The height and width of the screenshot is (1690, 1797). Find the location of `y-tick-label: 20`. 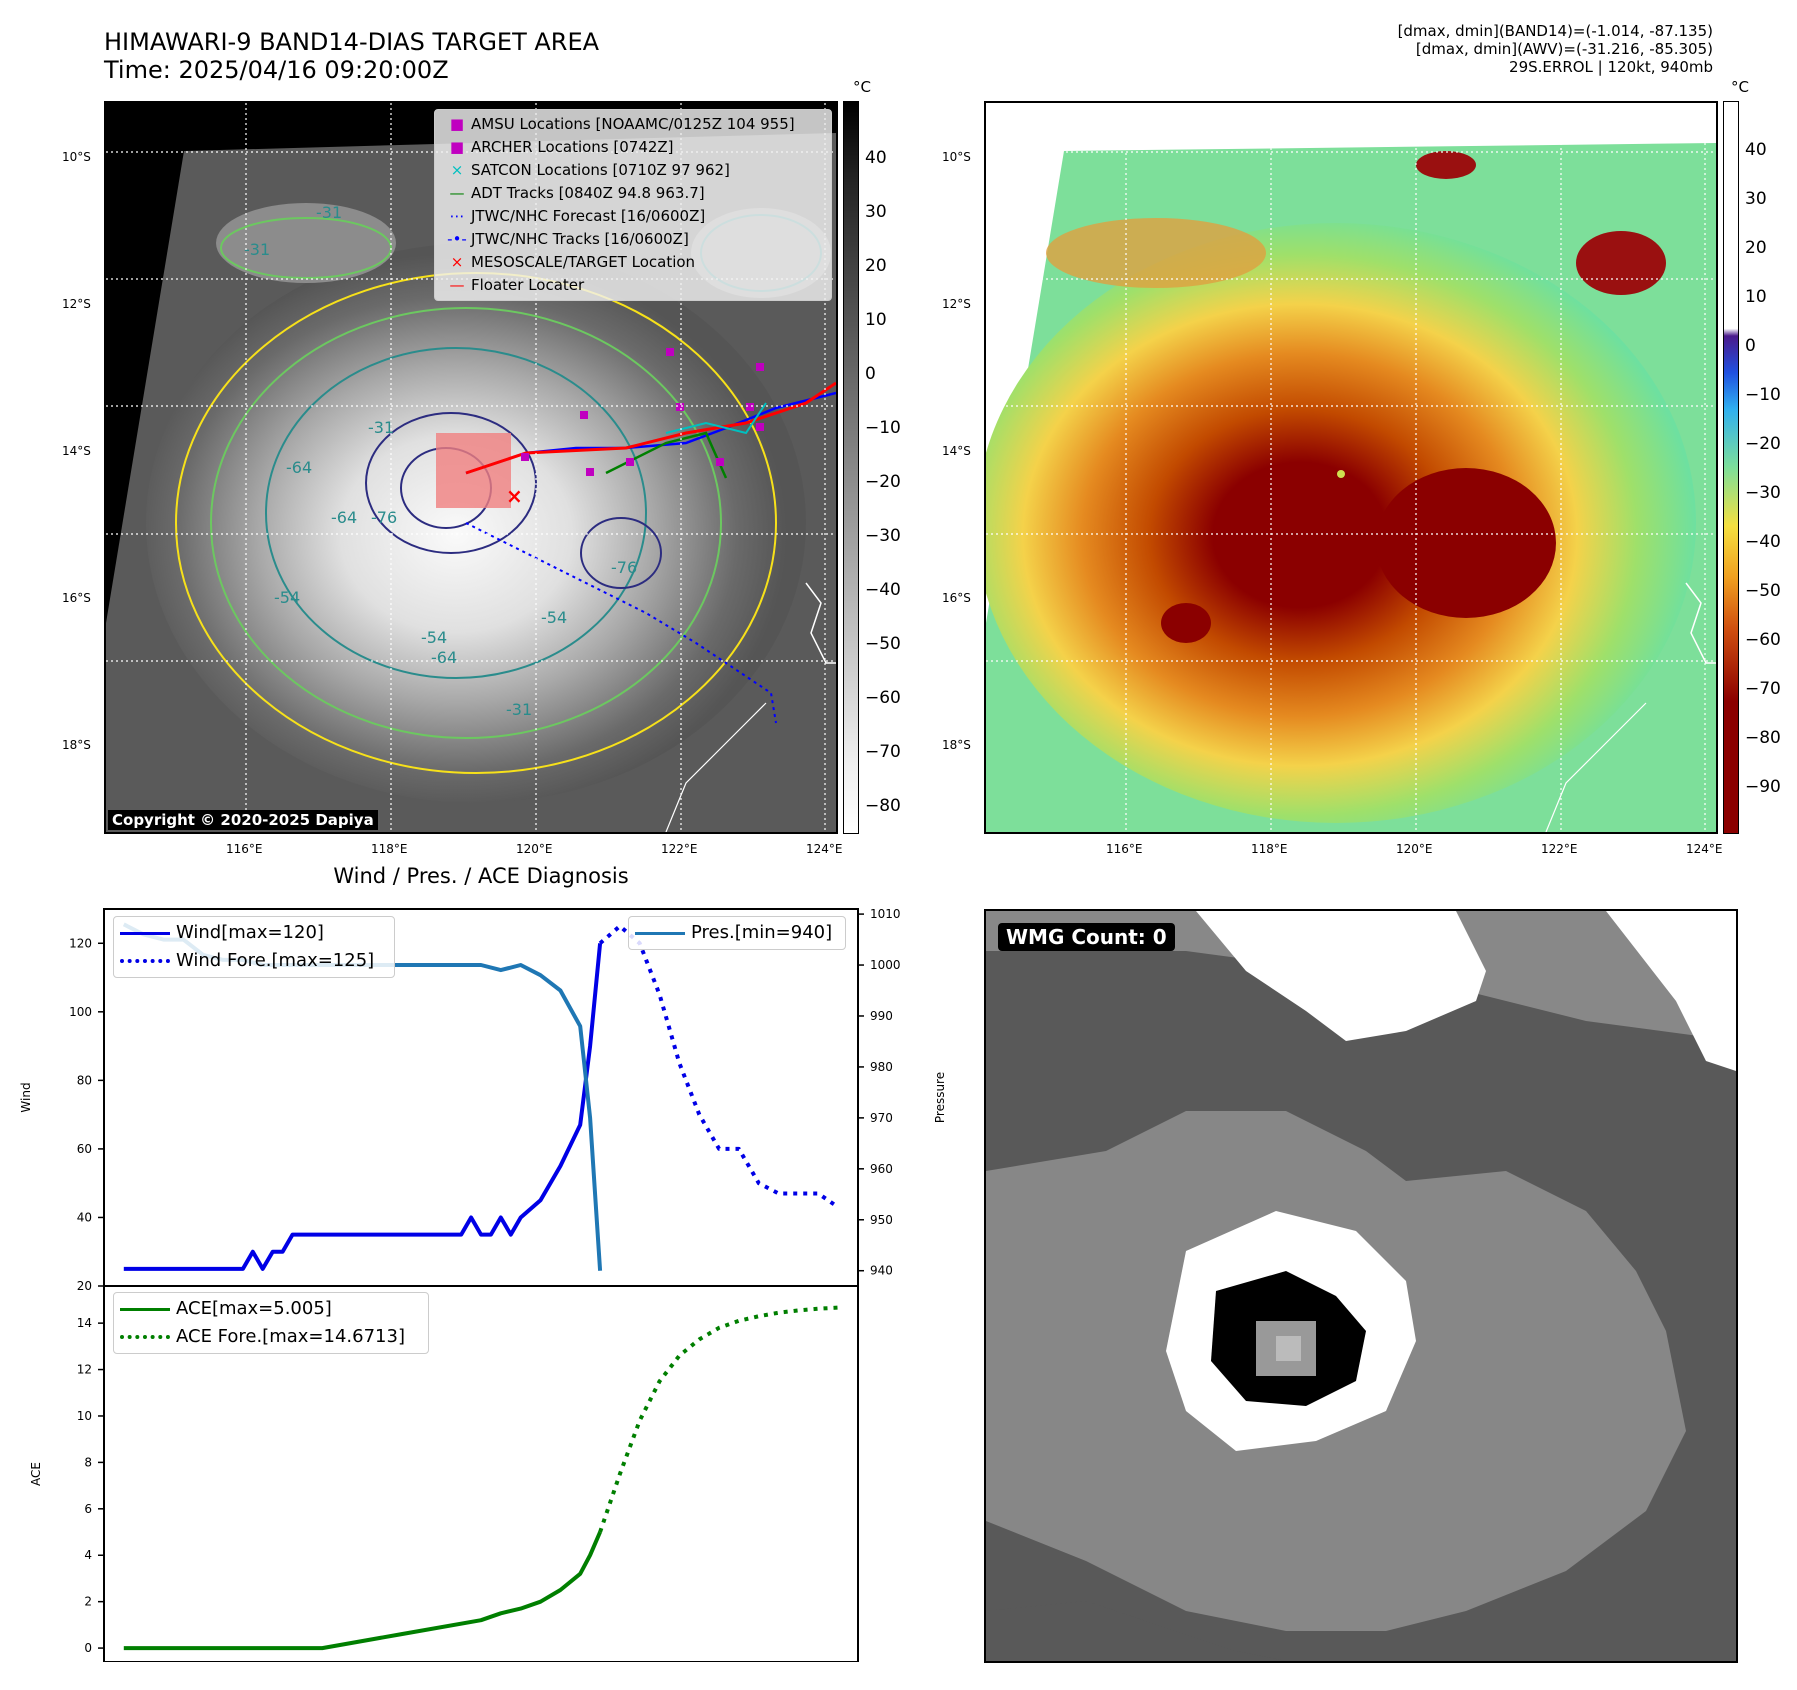

y-tick-label: 20 is located at coordinates (84, 1284).